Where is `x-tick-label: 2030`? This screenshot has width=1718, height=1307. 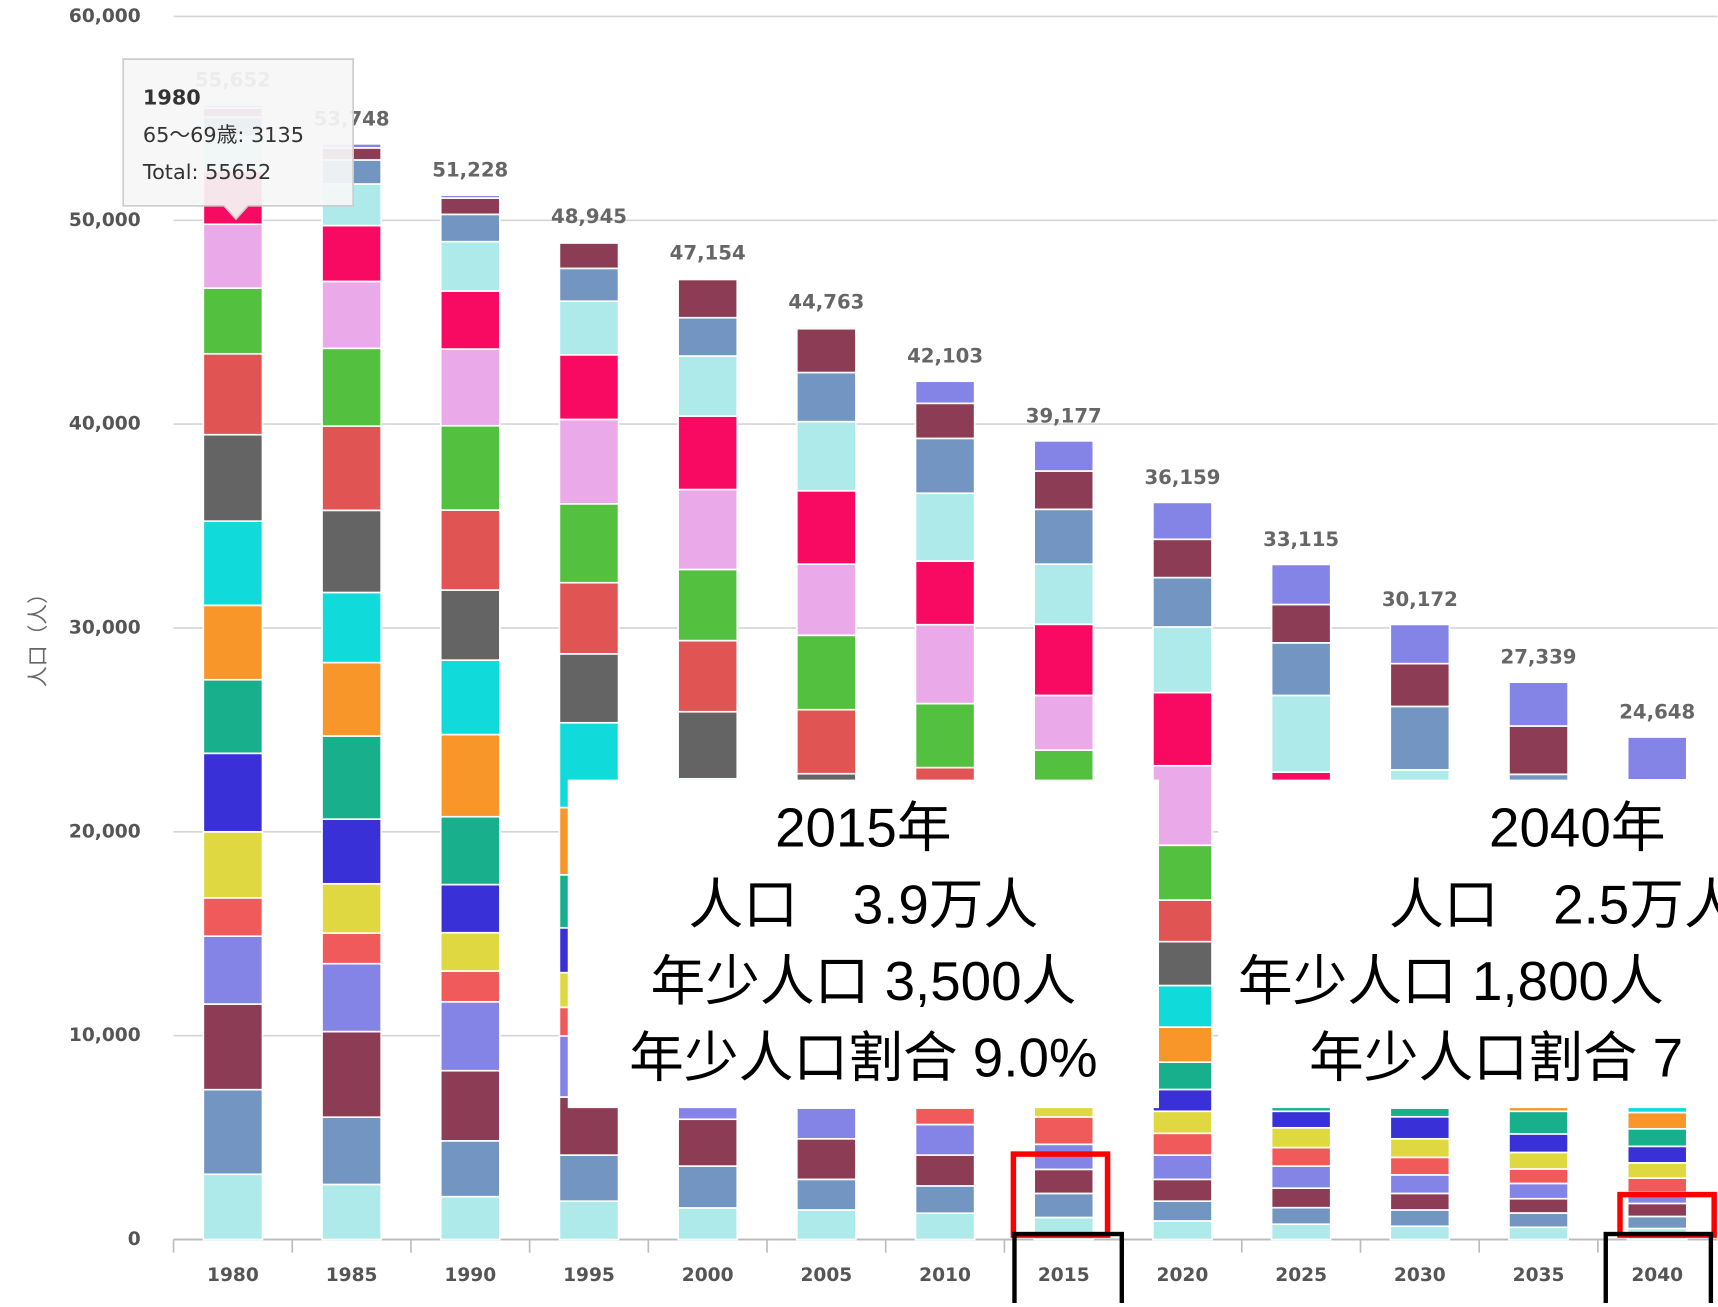
x-tick-label: 2030 is located at coordinates (1420, 1275).